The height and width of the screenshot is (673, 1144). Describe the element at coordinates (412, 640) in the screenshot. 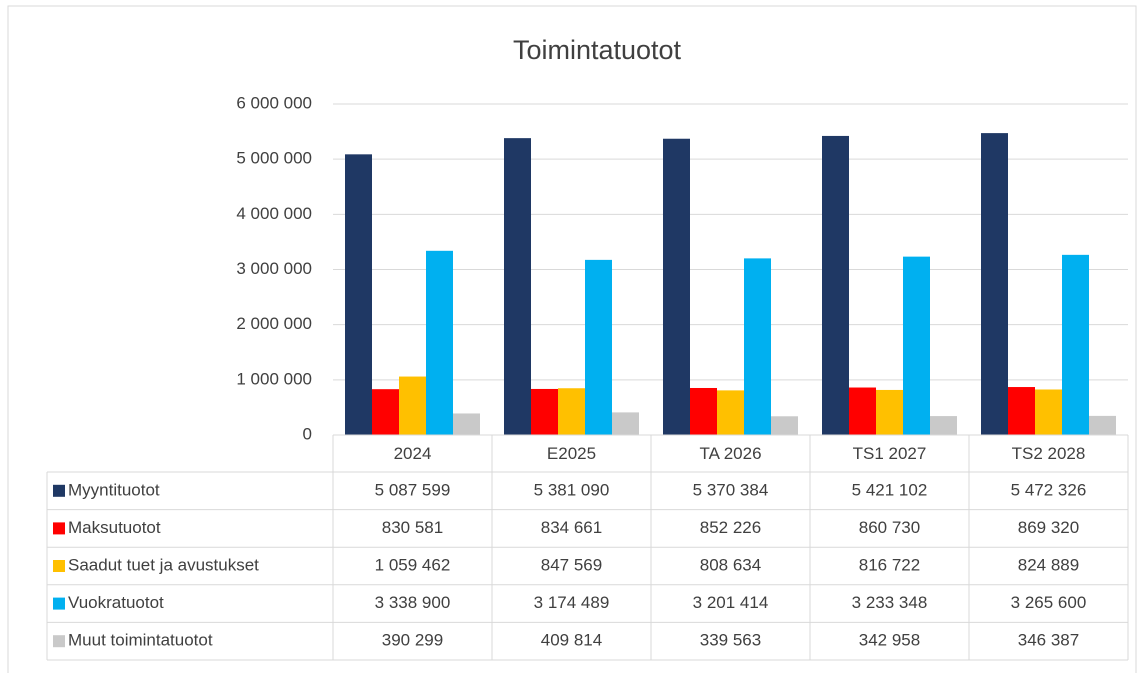

I see `table-value: 390 299` at that location.